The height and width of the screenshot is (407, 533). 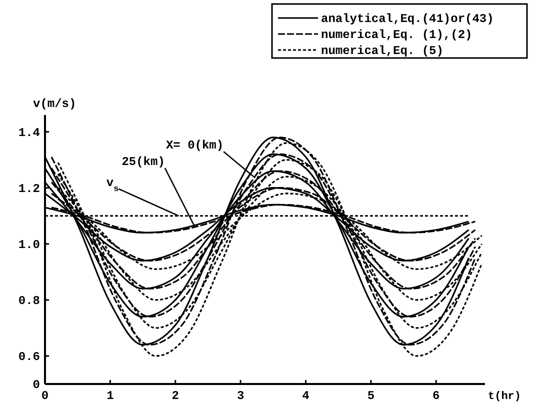 I want to click on x-tick-label: 1, so click(x=110, y=396).